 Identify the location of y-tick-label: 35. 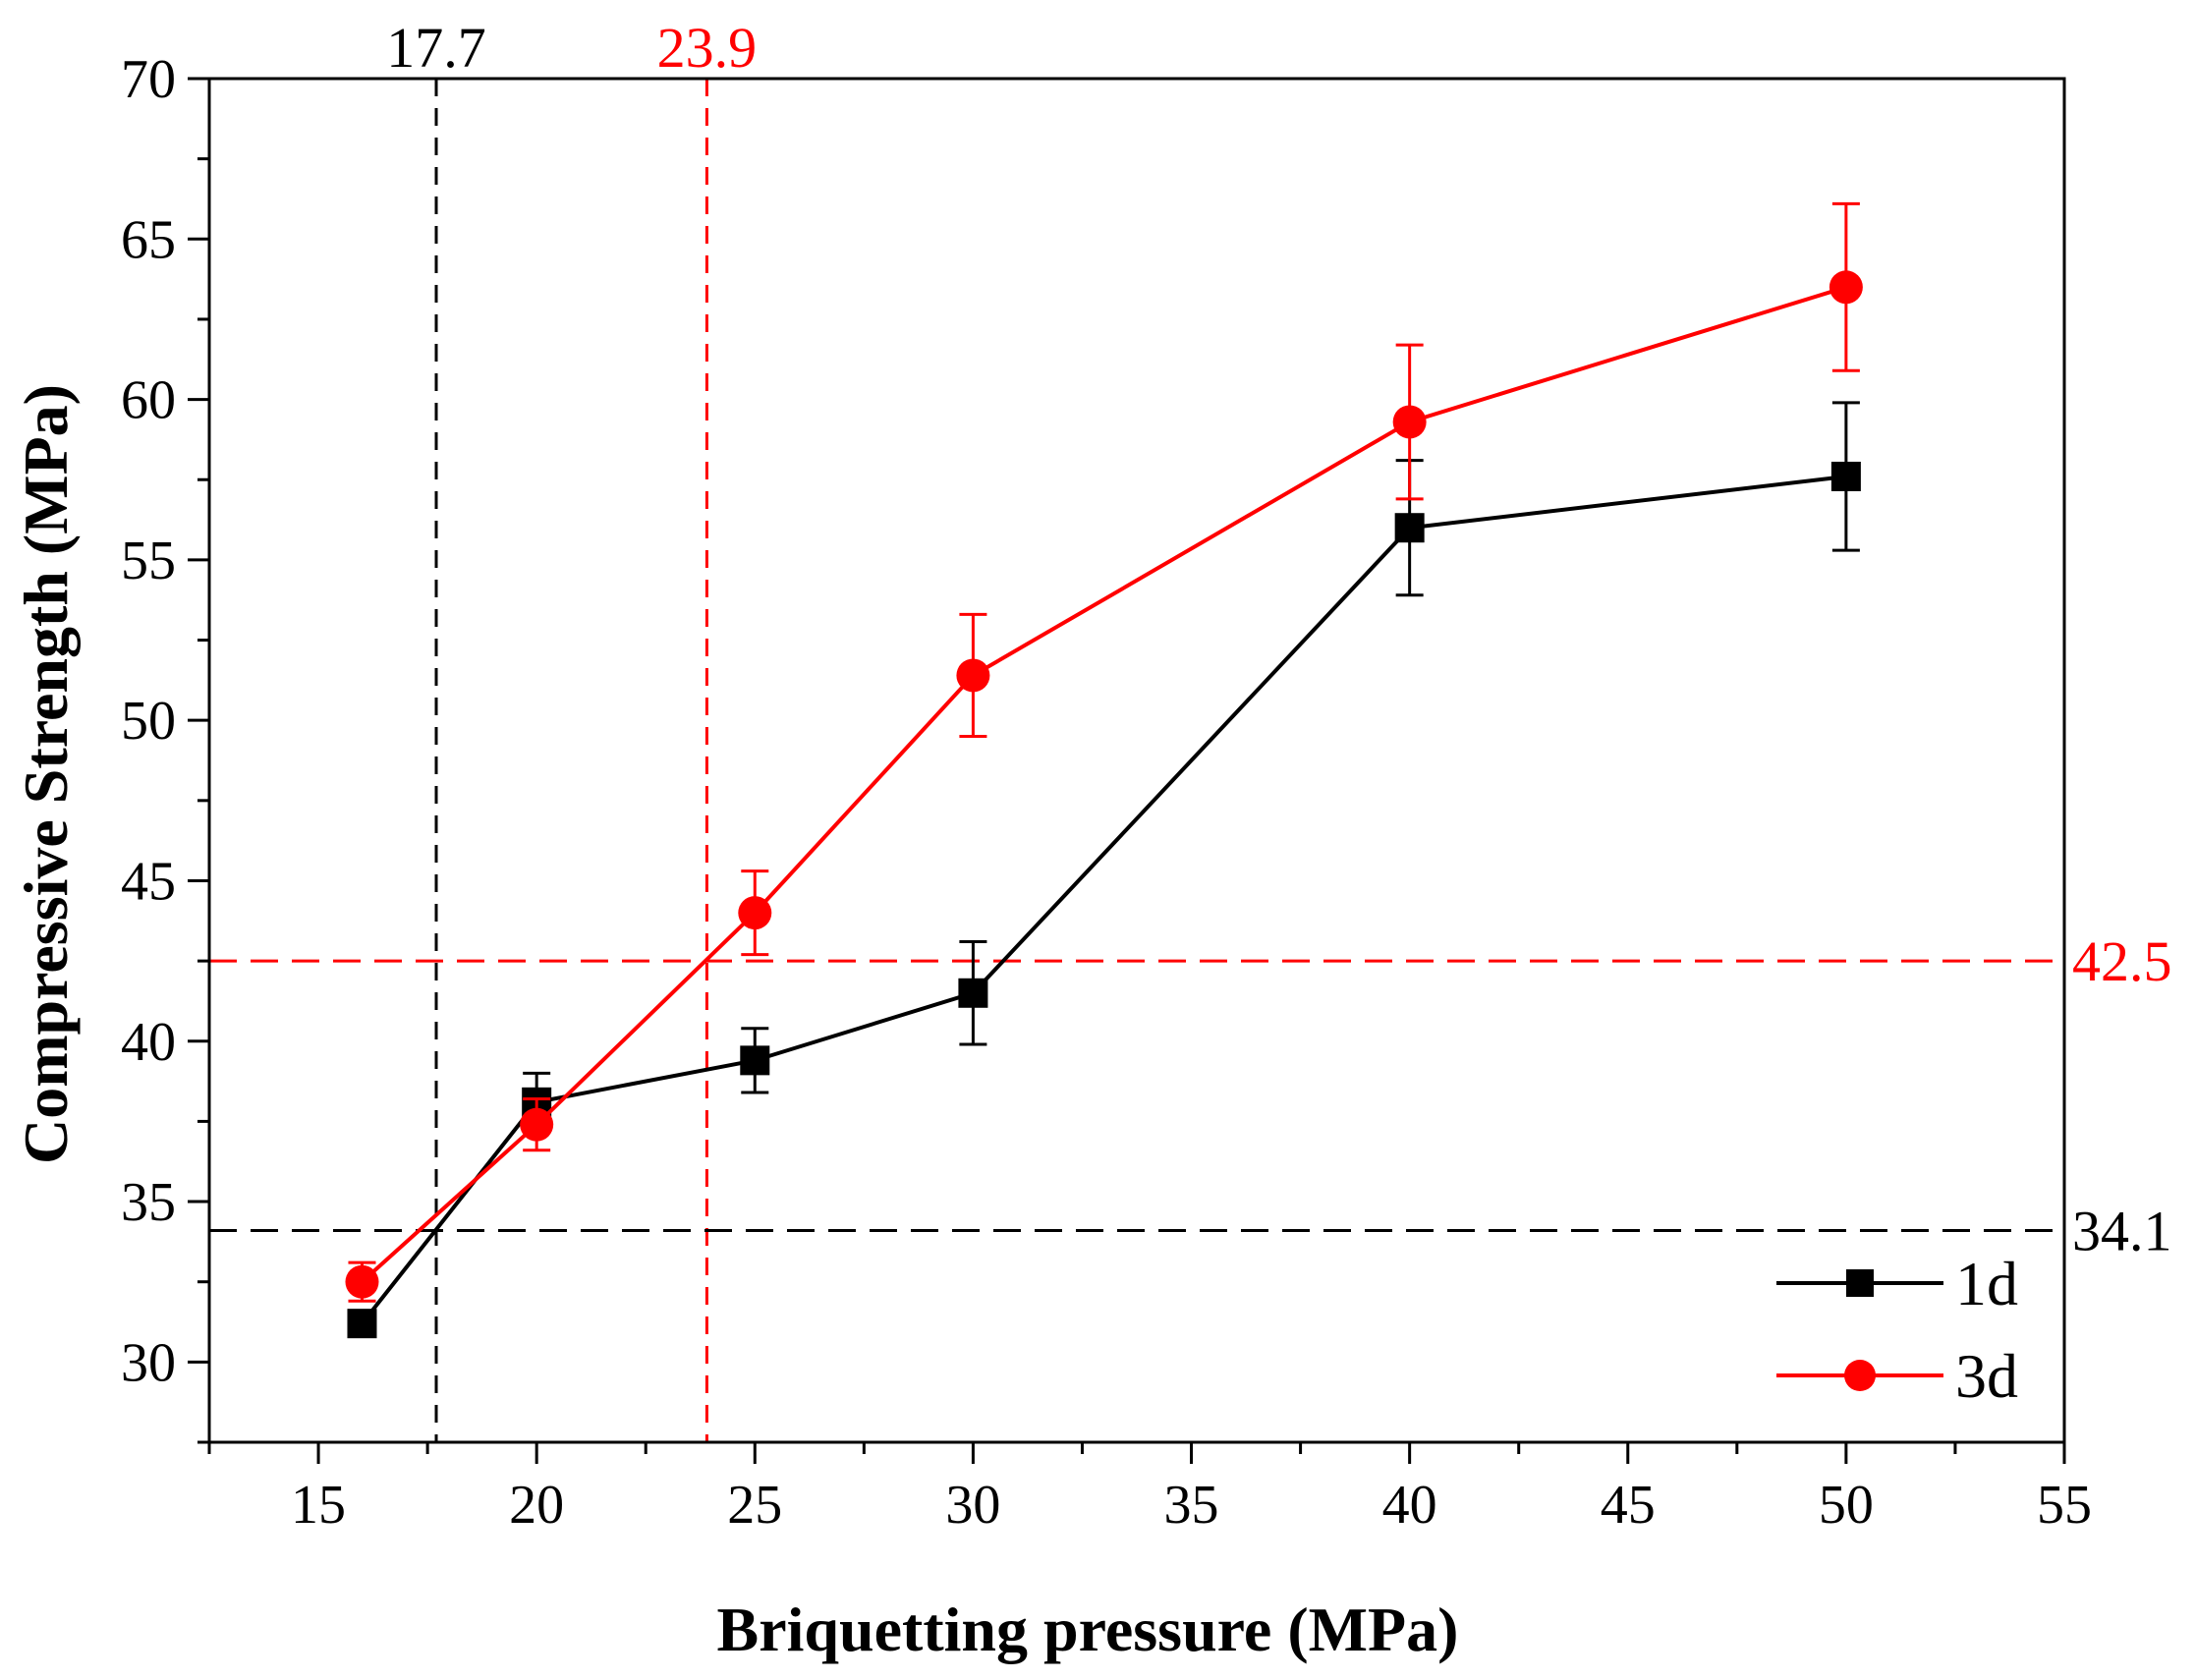
(148, 1202).